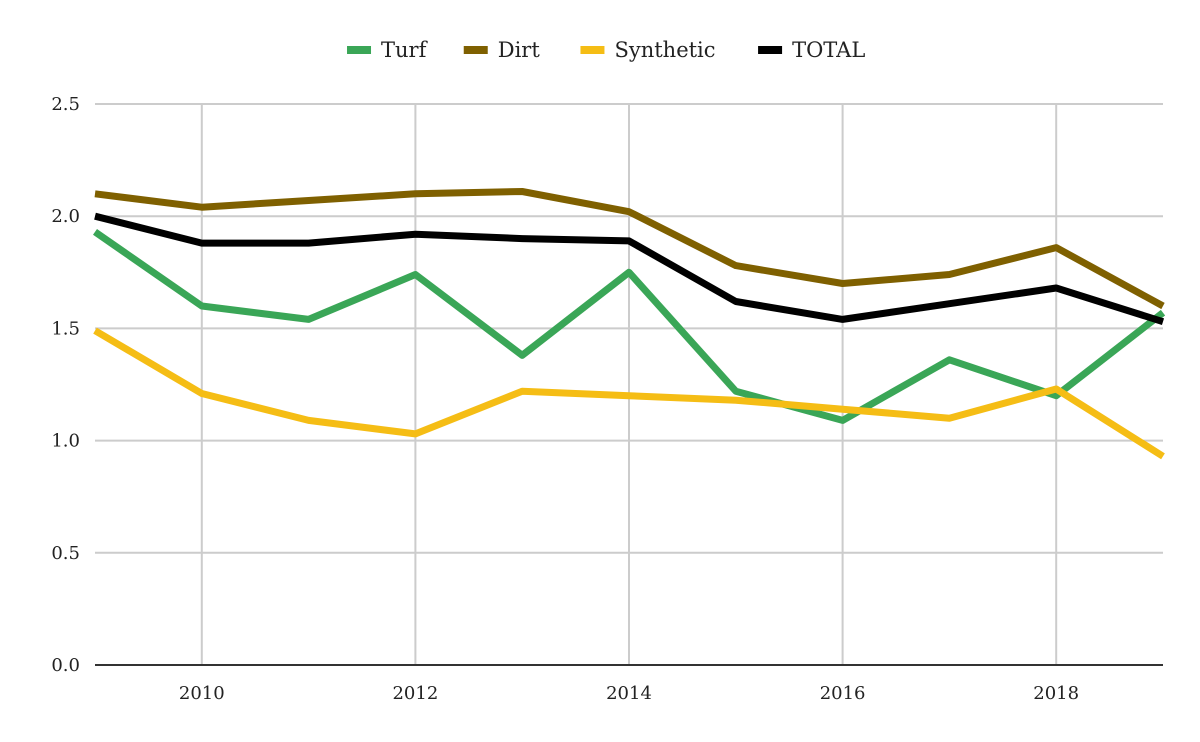 The image size is (1200, 742). Describe the element at coordinates (664, 50) in the screenshot. I see `legend-label-synthetic: Synthetic` at that location.